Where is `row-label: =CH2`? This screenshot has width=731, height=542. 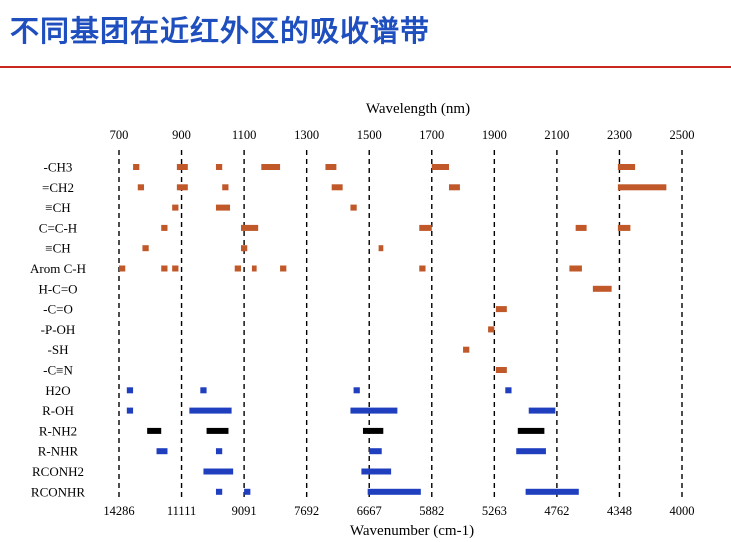
row-label: =CH2 is located at coordinates (58, 187).